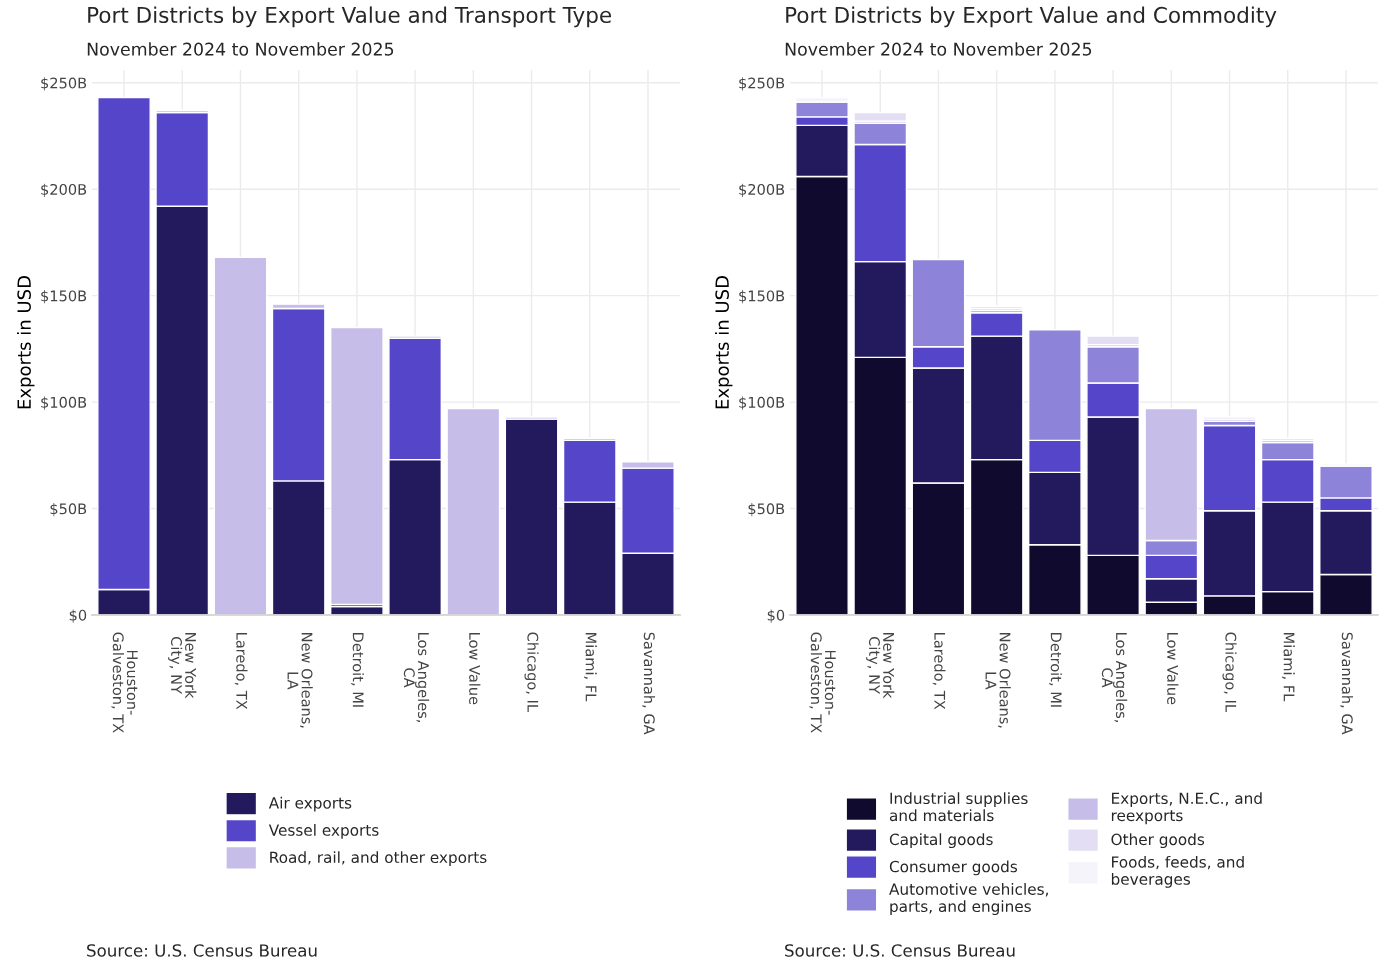 This screenshot has width=1379, height=964. What do you see at coordinates (323, 831) in the screenshot?
I see `legend-label: Vessel exports` at bounding box center [323, 831].